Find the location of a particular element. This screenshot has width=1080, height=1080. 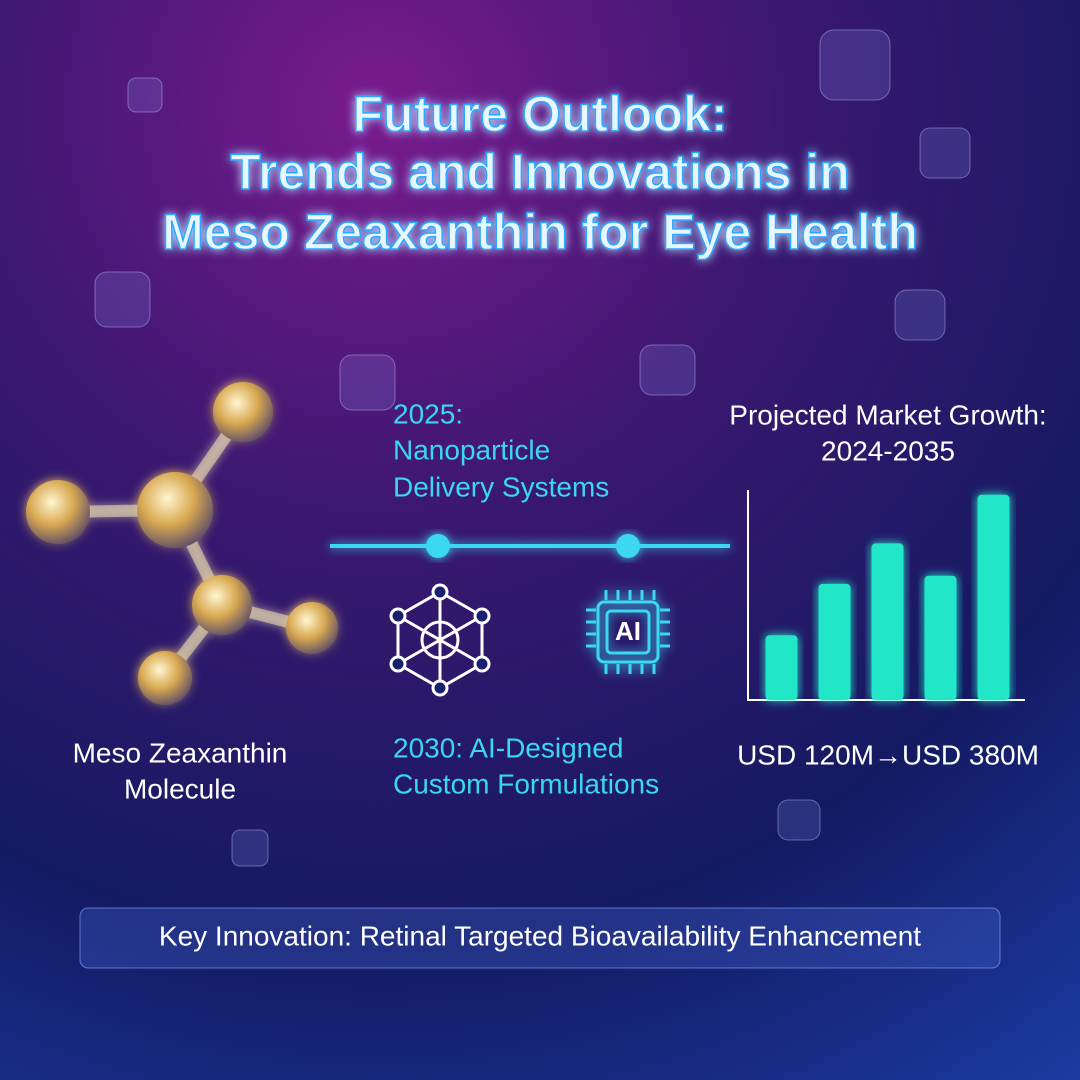

ai-chip-icon is located at coordinates (628, 632).